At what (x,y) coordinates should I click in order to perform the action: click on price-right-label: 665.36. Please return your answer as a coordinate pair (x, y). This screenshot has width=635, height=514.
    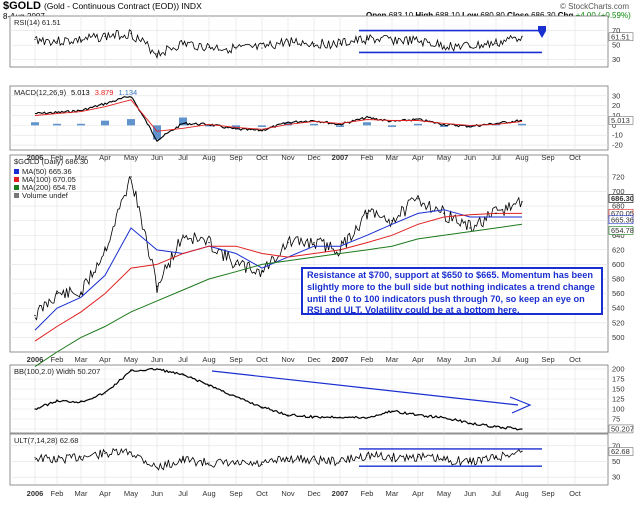
    Looking at the image, I should click on (622, 219).